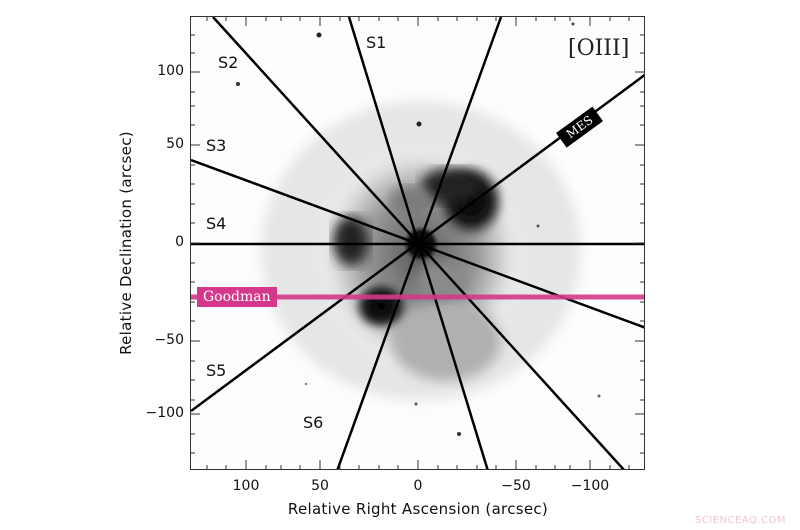 This screenshot has height=530, width=800. I want to click on slit-label-s3: S3, so click(216, 145).